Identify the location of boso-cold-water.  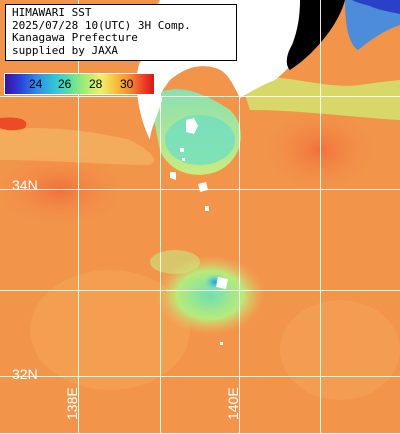
(372, 25).